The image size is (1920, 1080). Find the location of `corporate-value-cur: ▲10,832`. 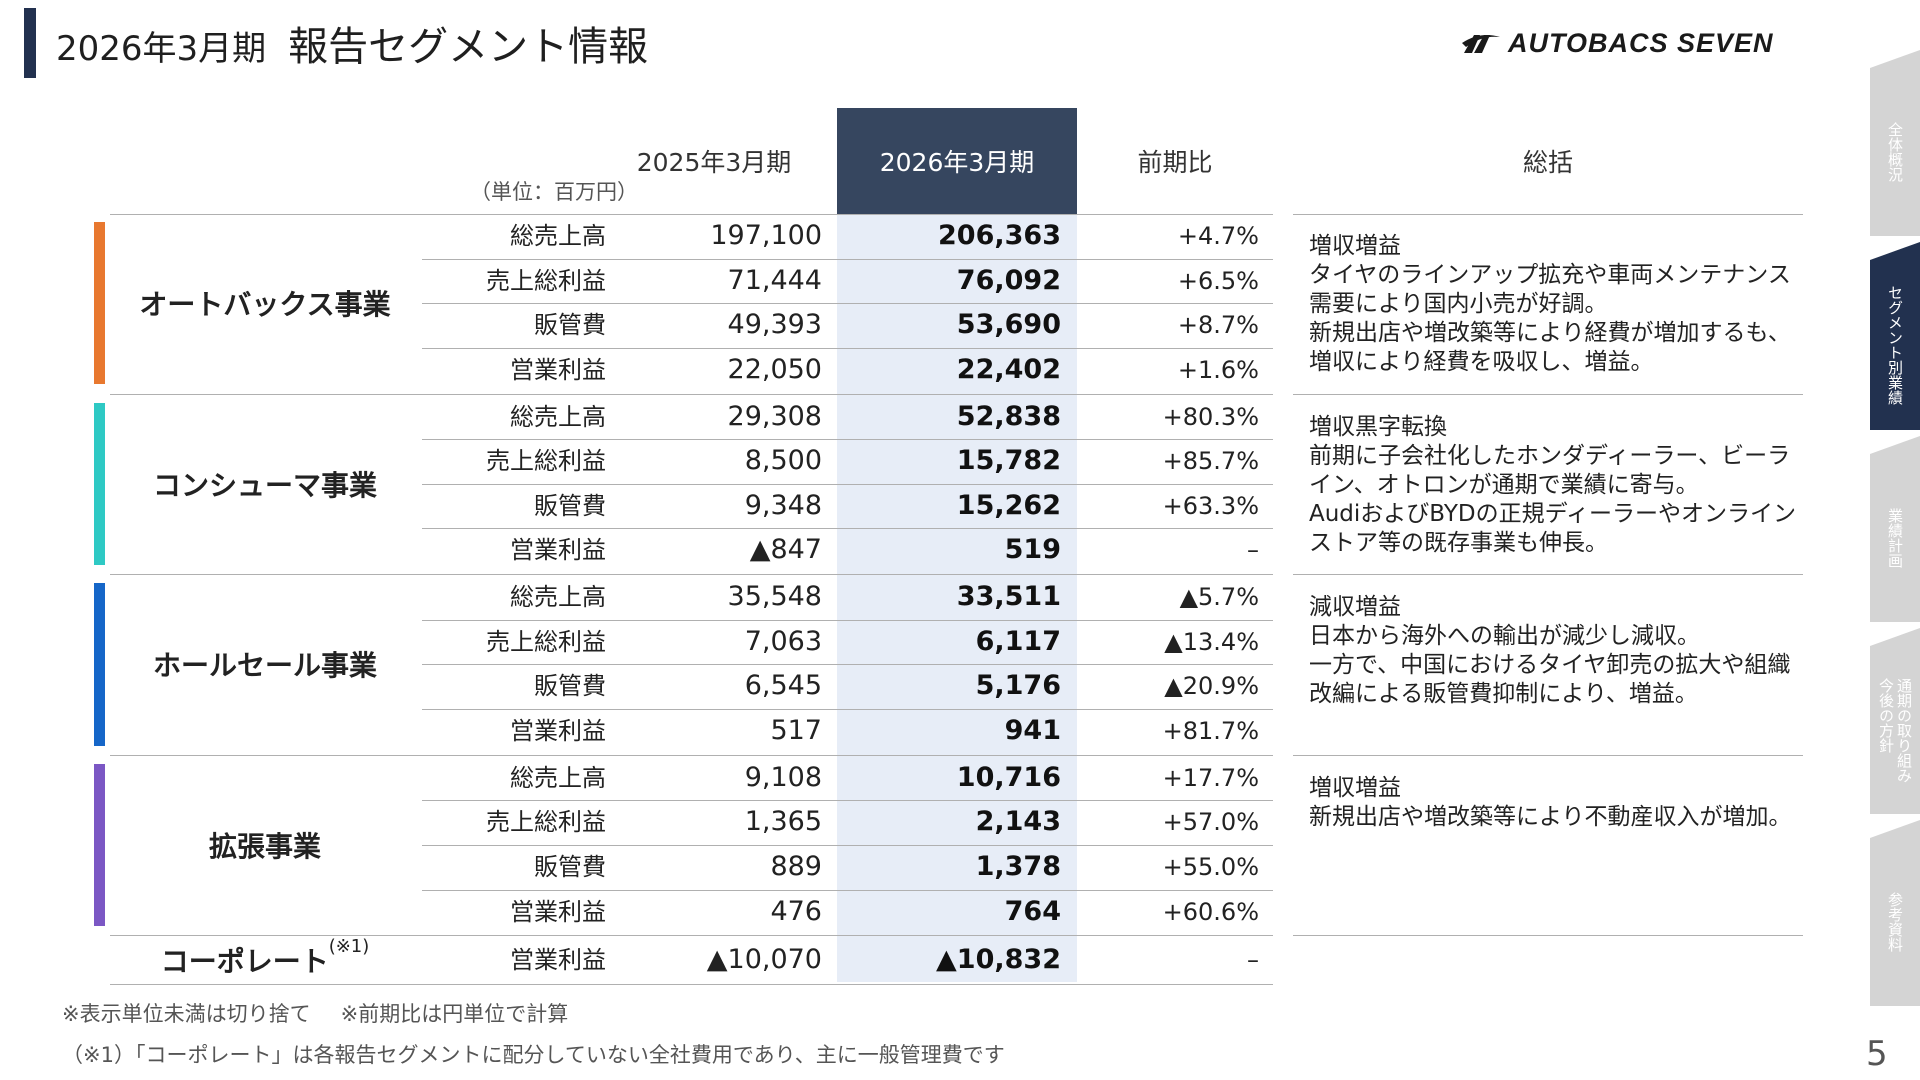

corporate-value-cur: ▲10,832 is located at coordinates (998, 960).